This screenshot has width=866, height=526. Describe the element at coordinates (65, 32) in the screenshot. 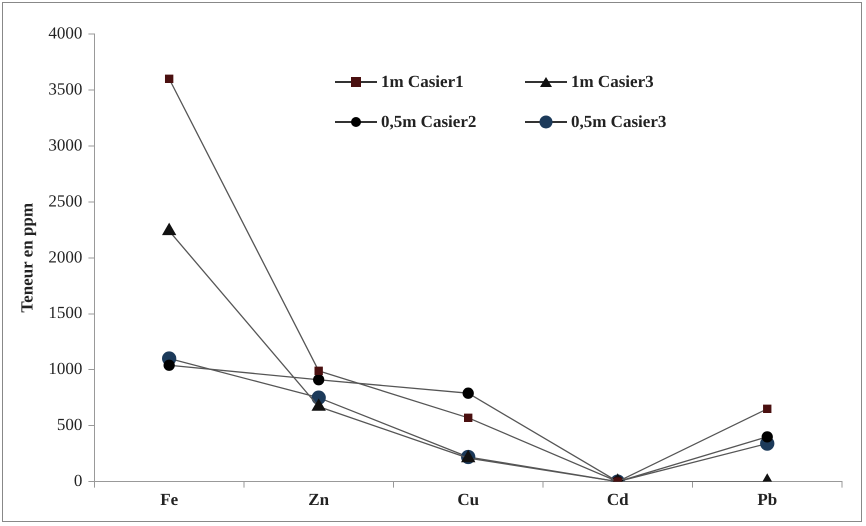

I see `y-tick-label: 4000` at that location.